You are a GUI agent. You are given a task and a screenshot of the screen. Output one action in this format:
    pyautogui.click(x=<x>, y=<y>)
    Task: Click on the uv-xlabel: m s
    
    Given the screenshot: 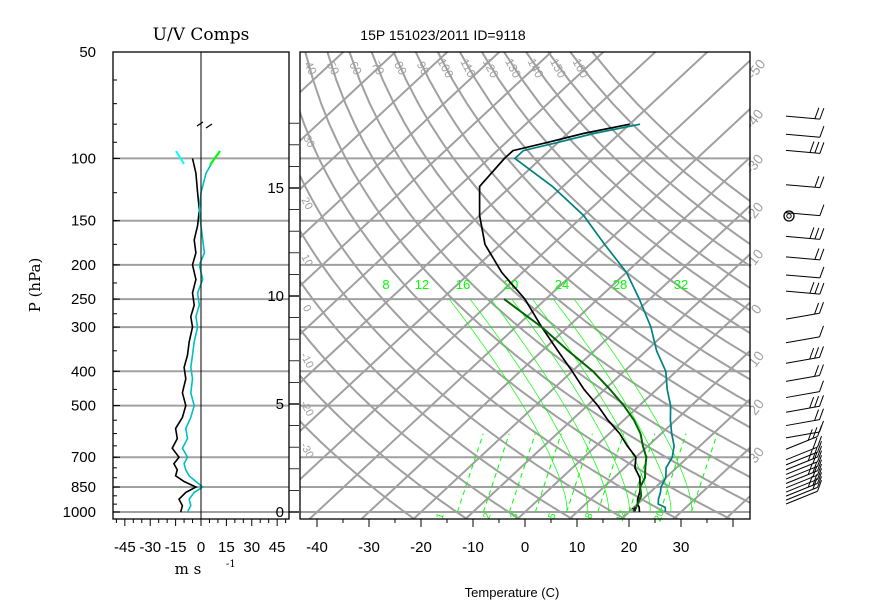 What is the action you would take?
    pyautogui.click(x=188, y=569)
    